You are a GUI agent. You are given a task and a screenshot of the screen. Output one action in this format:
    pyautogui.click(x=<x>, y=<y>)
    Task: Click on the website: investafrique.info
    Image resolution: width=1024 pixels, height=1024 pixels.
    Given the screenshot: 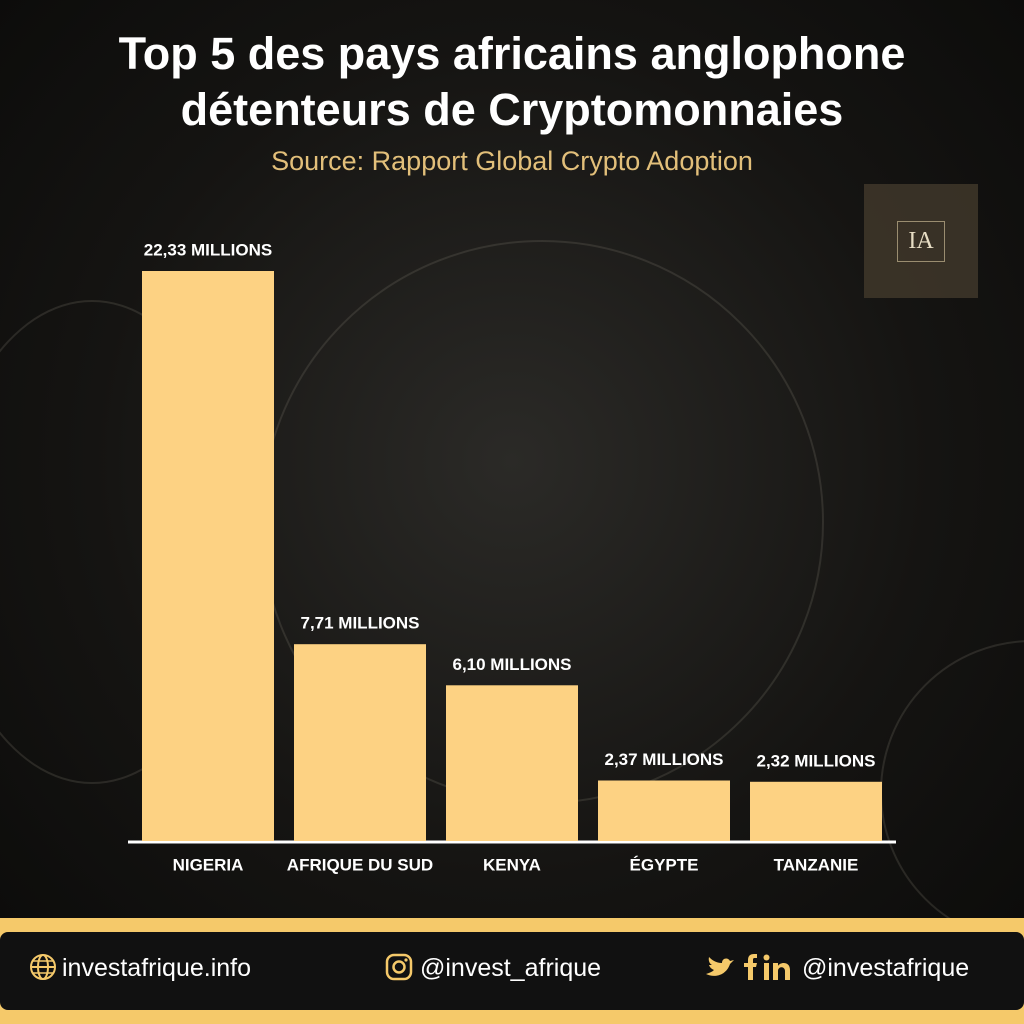 What is the action you would take?
    pyautogui.click(x=157, y=968)
    